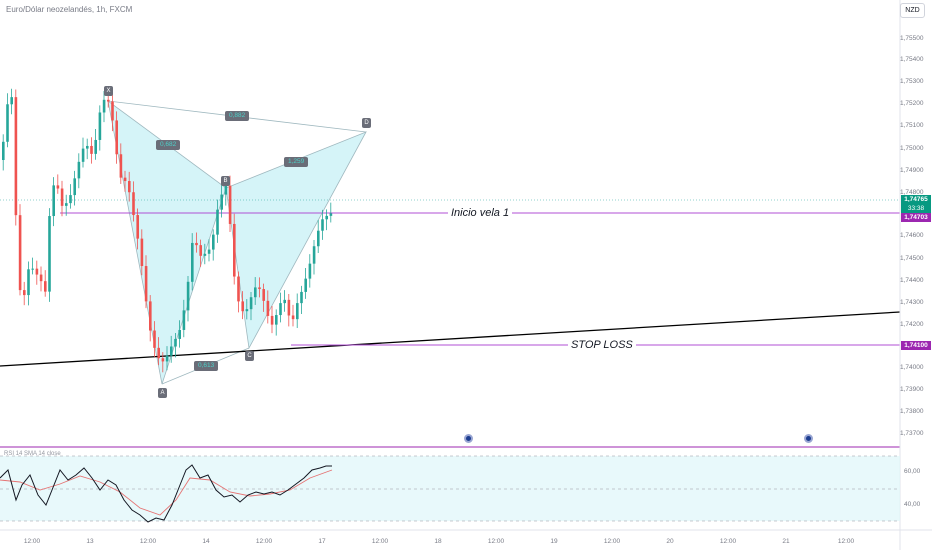 Image resolution: width=932 pixels, height=550 pixels. What do you see at coordinates (786, 541) in the screenshot?
I see `time-tick: 21` at bounding box center [786, 541].